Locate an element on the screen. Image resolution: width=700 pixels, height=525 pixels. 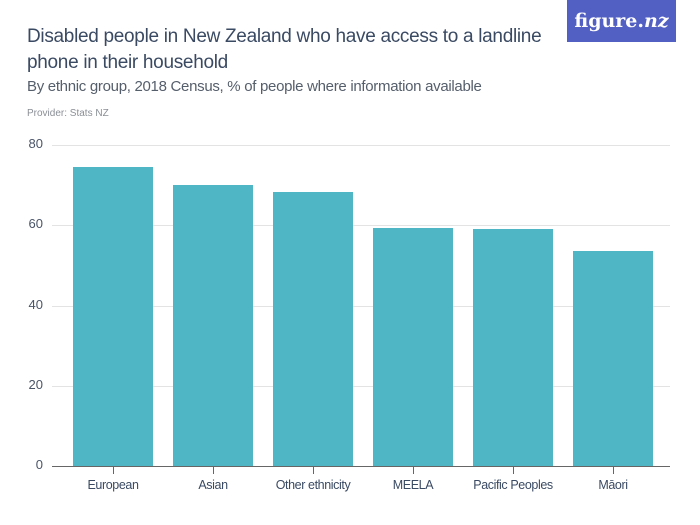
y-tick-label: 0 is located at coordinates (39, 464).